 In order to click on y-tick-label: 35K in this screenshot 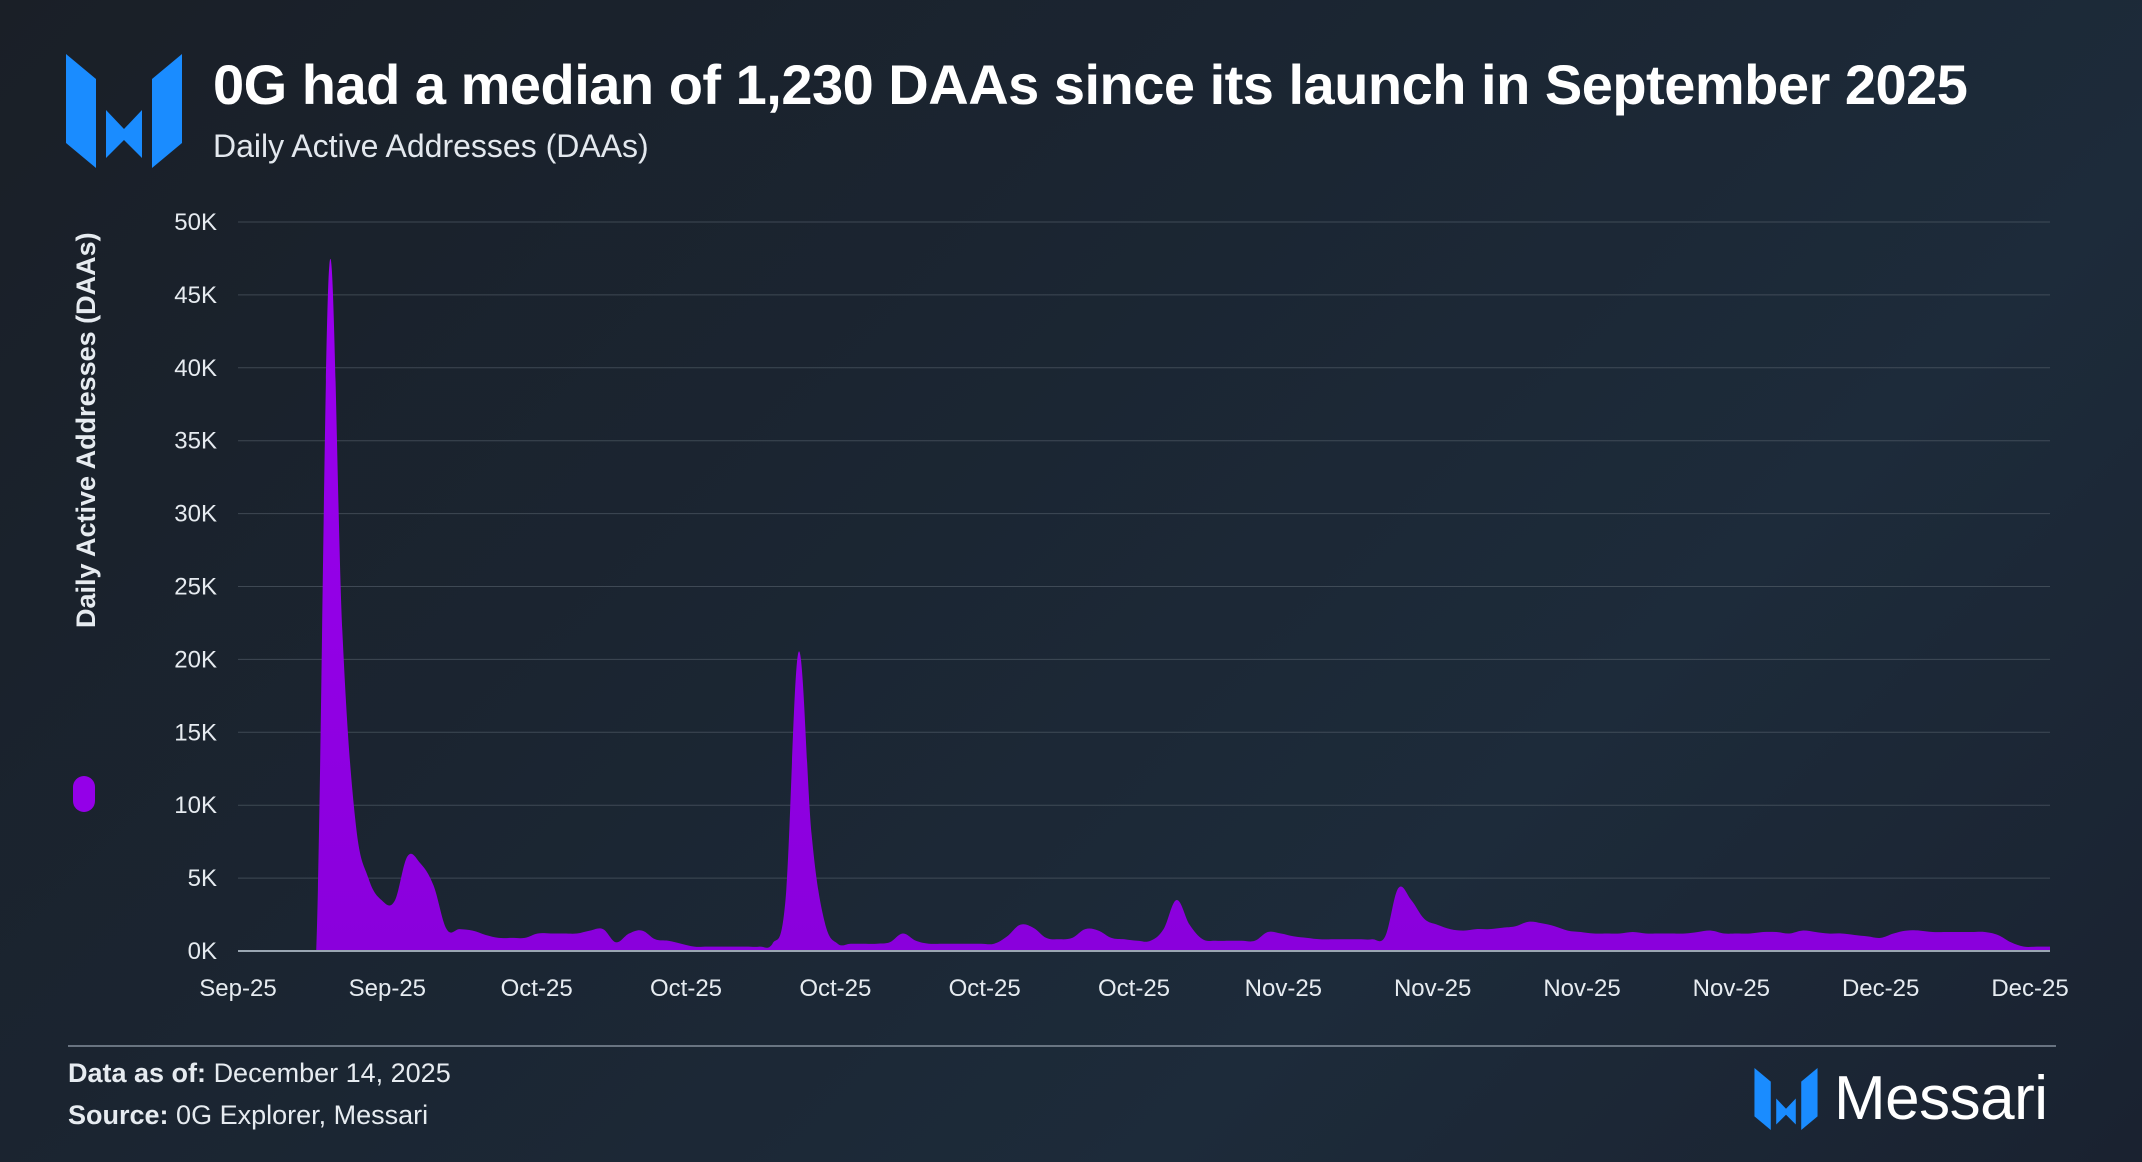, I will do `click(195, 441)`.